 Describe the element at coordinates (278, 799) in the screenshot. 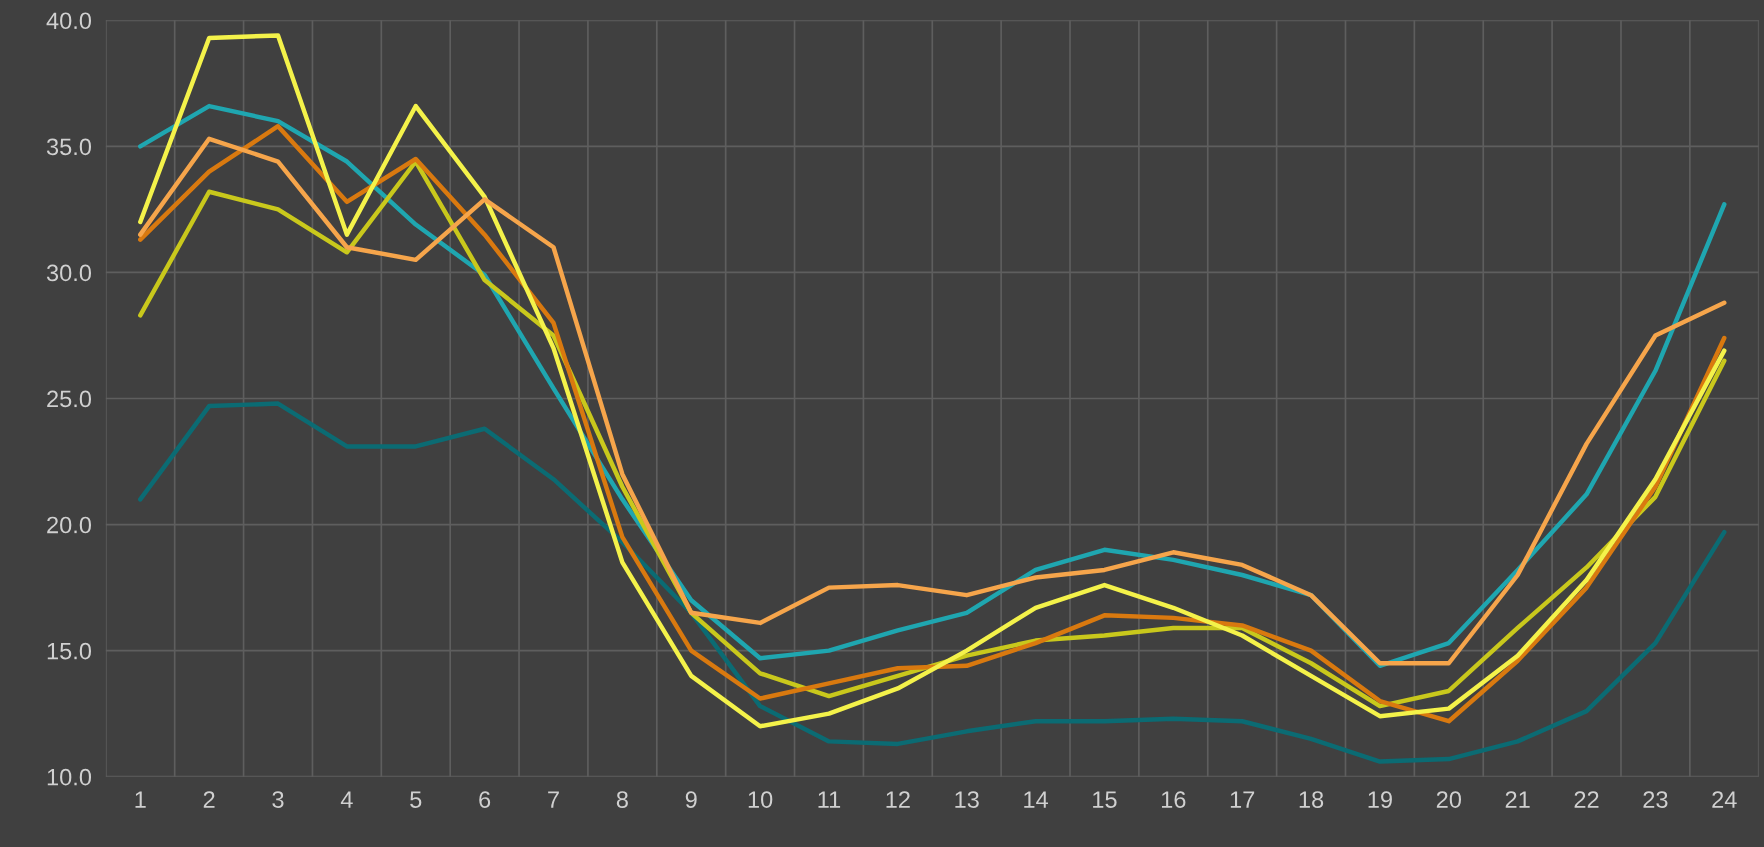

I see `x-tick-label: 3` at that location.